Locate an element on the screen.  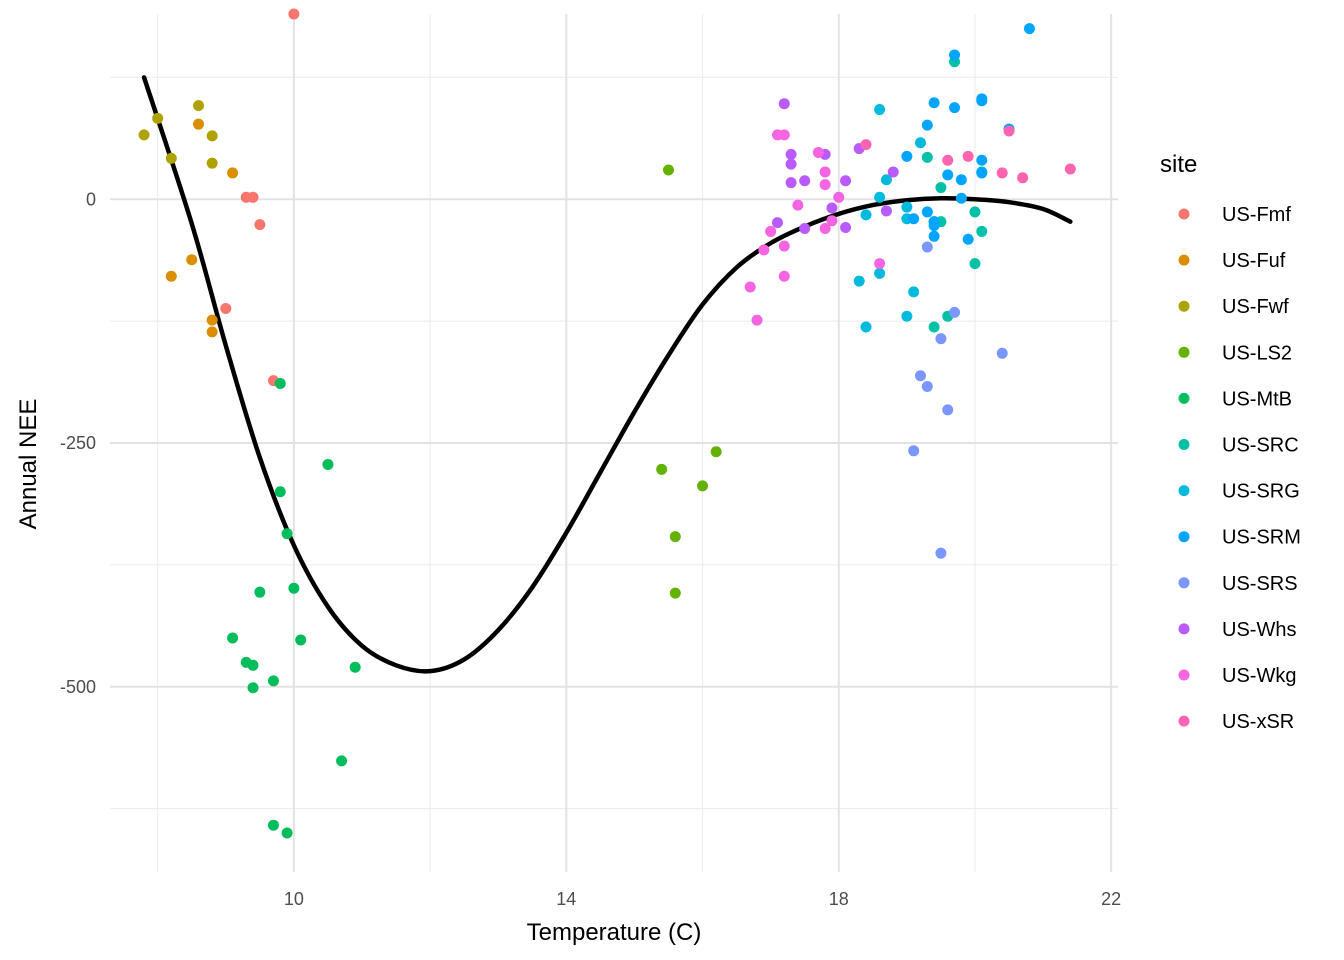
y-axis-title: Annual NEE is located at coordinates (28, 464).